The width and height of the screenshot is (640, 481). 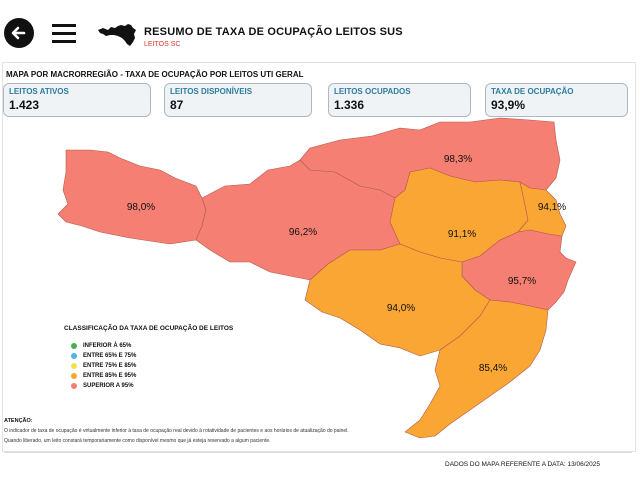 I want to click on stat-value: 87, so click(x=177, y=105).